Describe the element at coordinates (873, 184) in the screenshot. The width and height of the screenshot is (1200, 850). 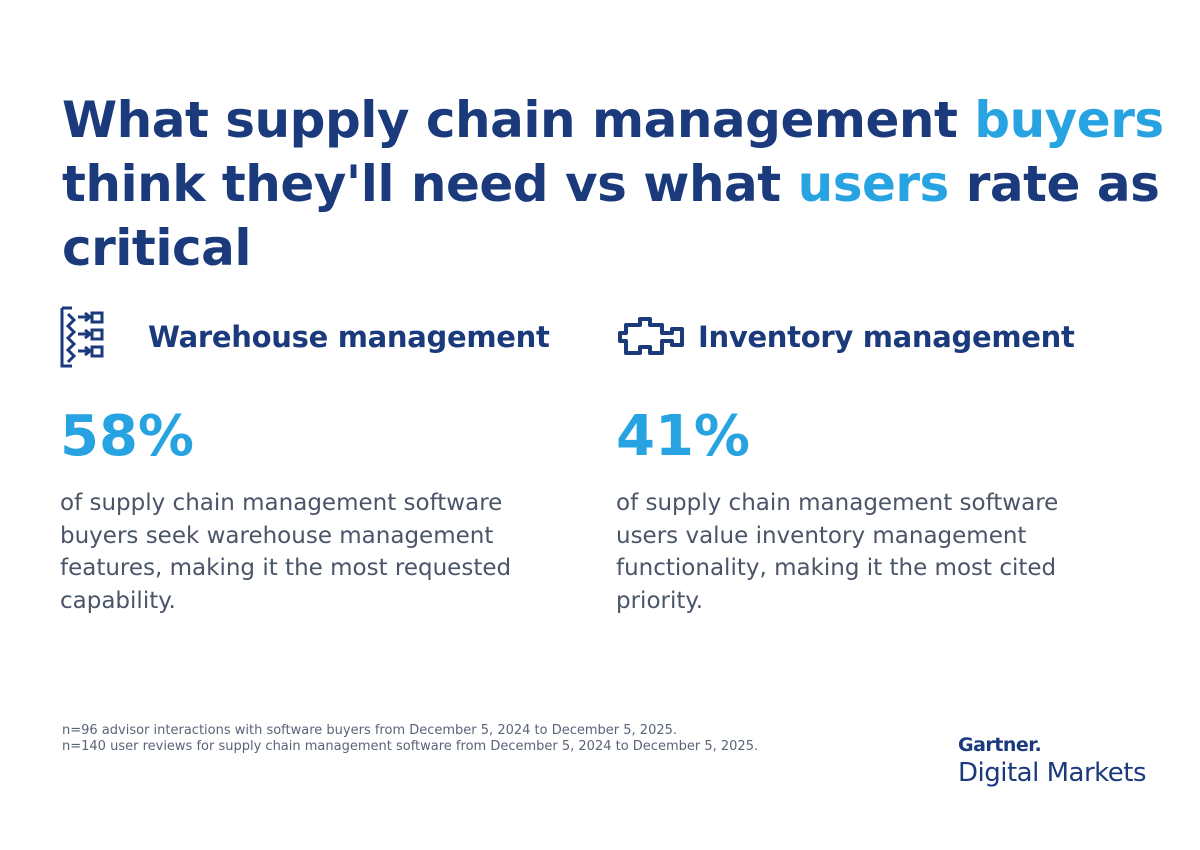
I see `title-segment: users` at that location.